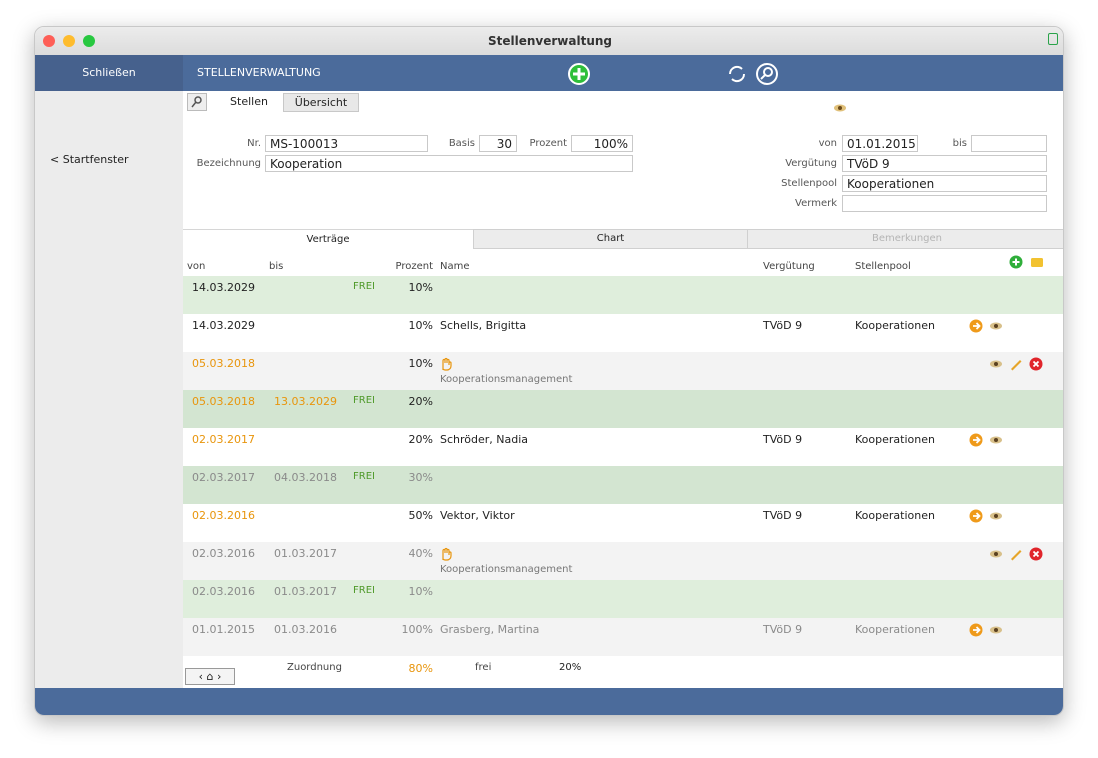  Describe the element at coordinates (483, 325) in the screenshot. I see `cell-name: Schells, Brigitta` at that location.